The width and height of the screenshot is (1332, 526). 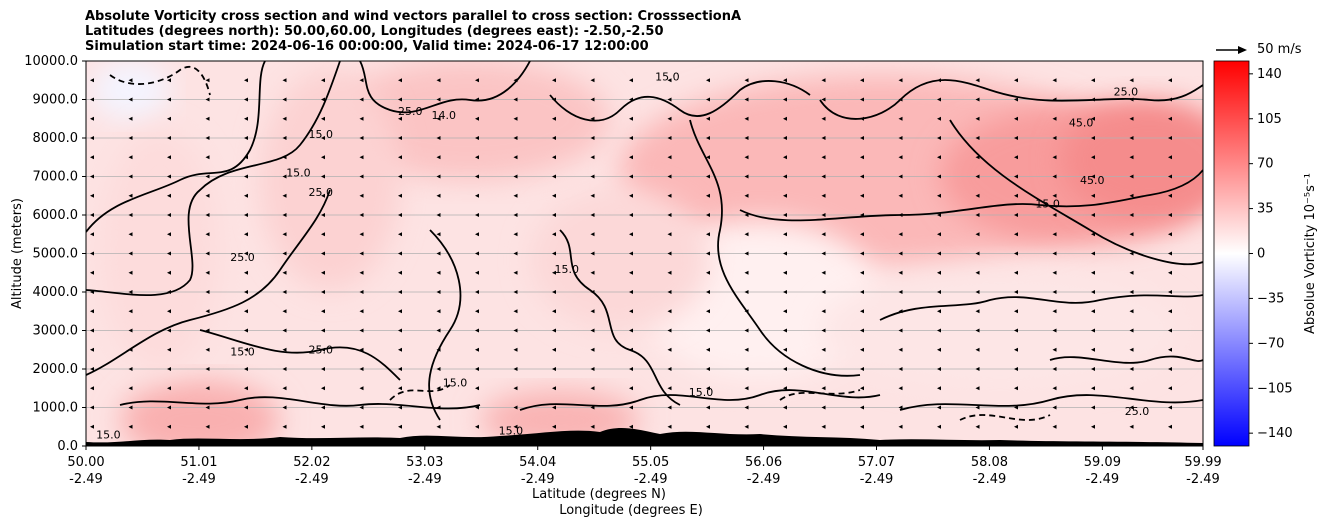 I want to click on colorbar-tick-label: 0, so click(x=1261, y=254).